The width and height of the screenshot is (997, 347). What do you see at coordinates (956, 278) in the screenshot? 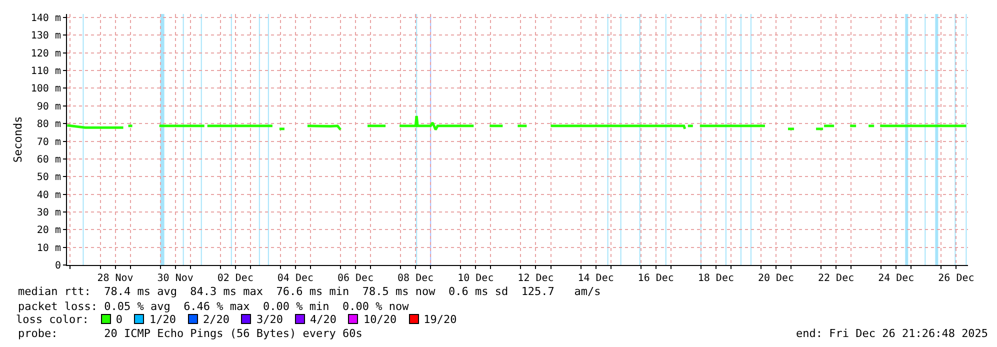
I see `x-tick-label: 26 Dec` at bounding box center [956, 278].